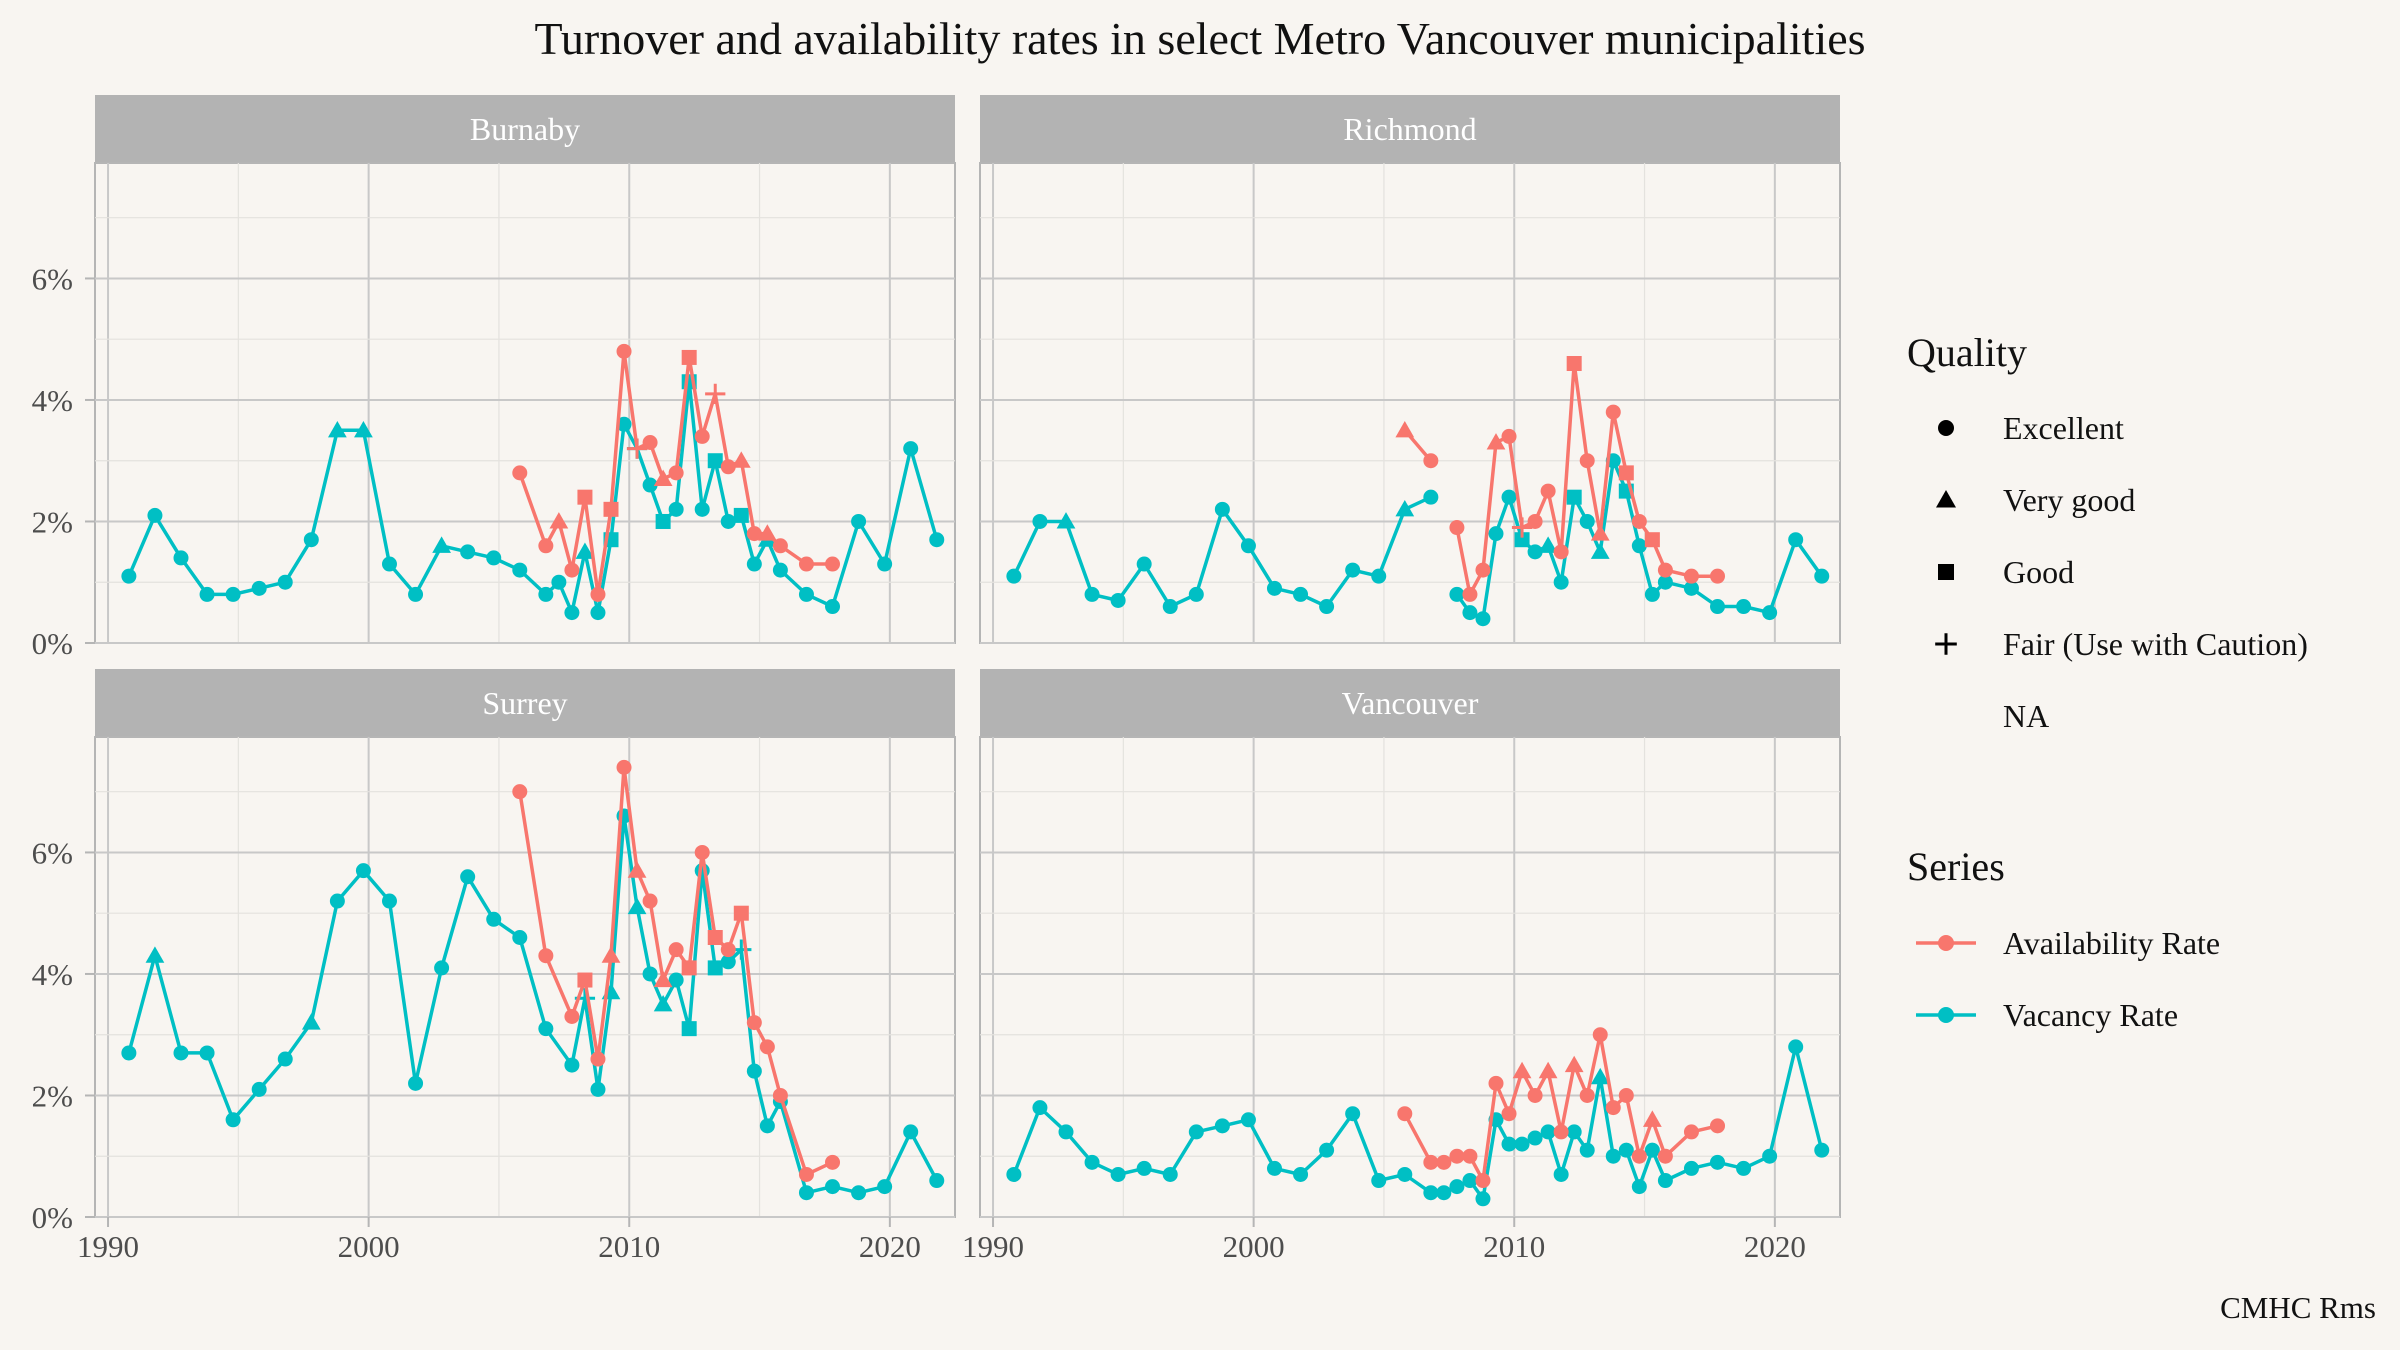 Image resolution: width=2400 pixels, height=1350 pixels. Describe the element at coordinates (52, 400) in the screenshot. I see `y-tick-label: 4%` at that location.